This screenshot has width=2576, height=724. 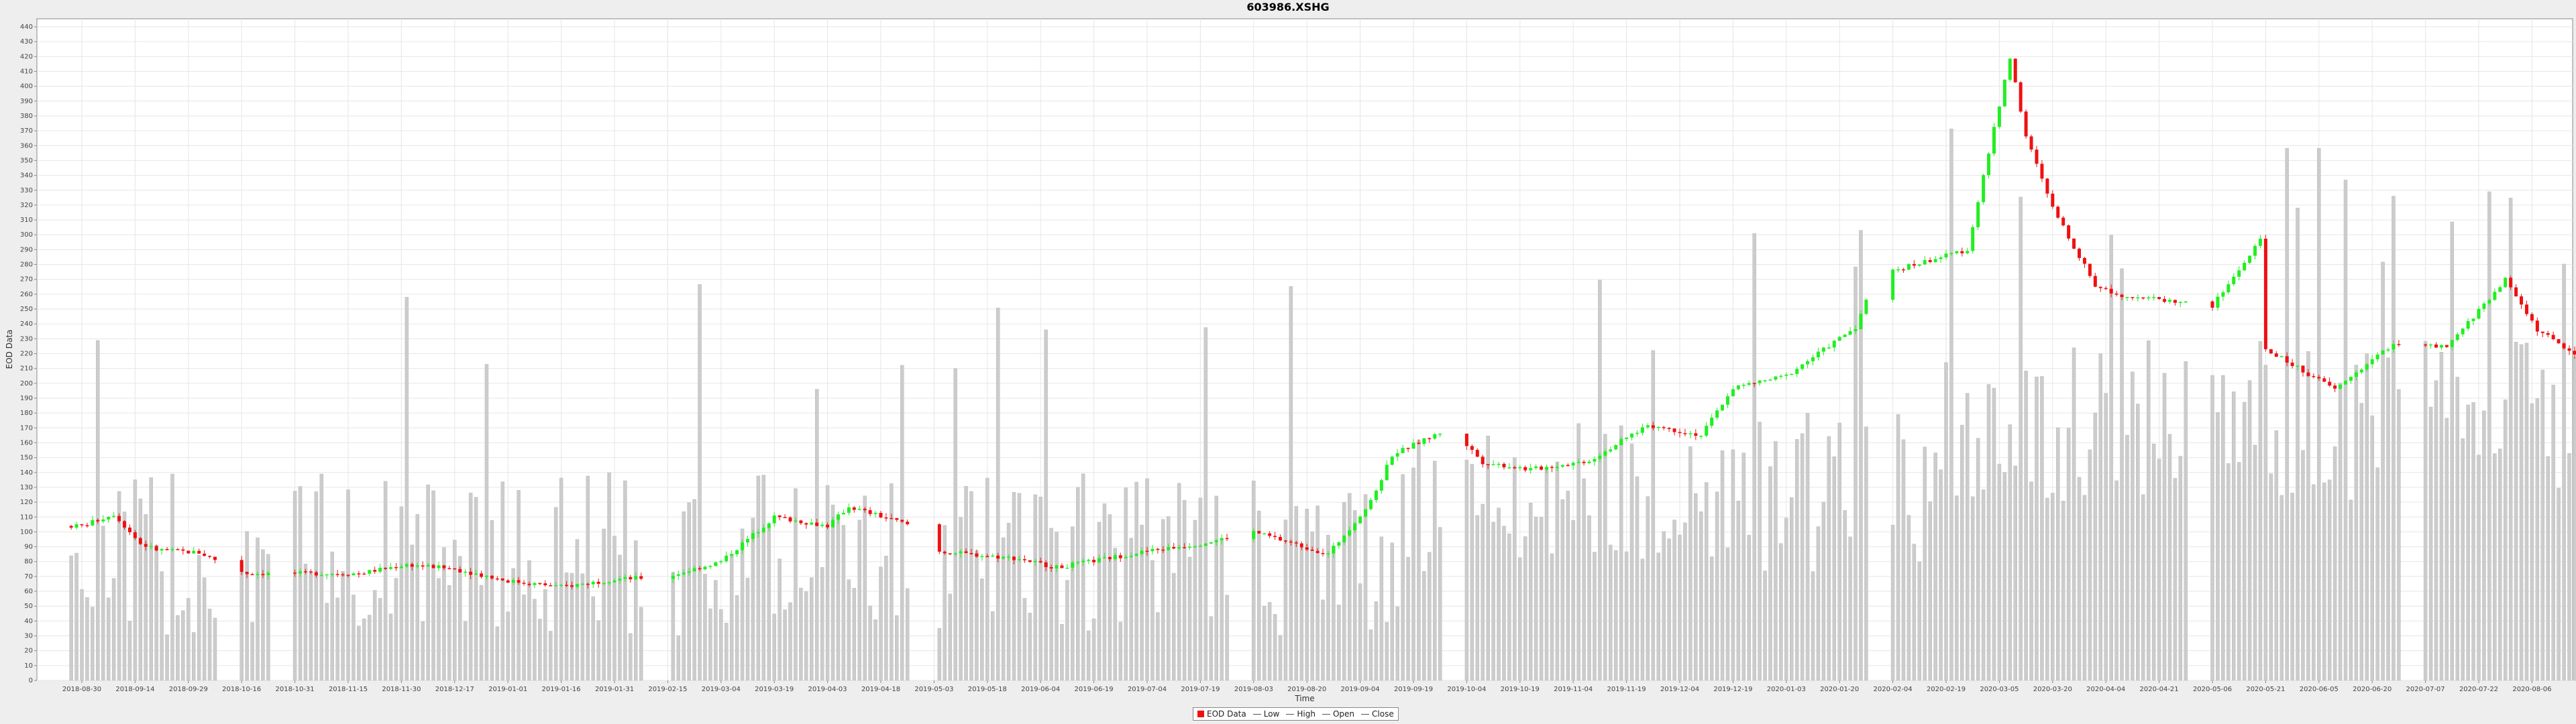 What do you see at coordinates (880, 689) in the screenshot?
I see `x-tick-label: 2019-04-18` at bounding box center [880, 689].